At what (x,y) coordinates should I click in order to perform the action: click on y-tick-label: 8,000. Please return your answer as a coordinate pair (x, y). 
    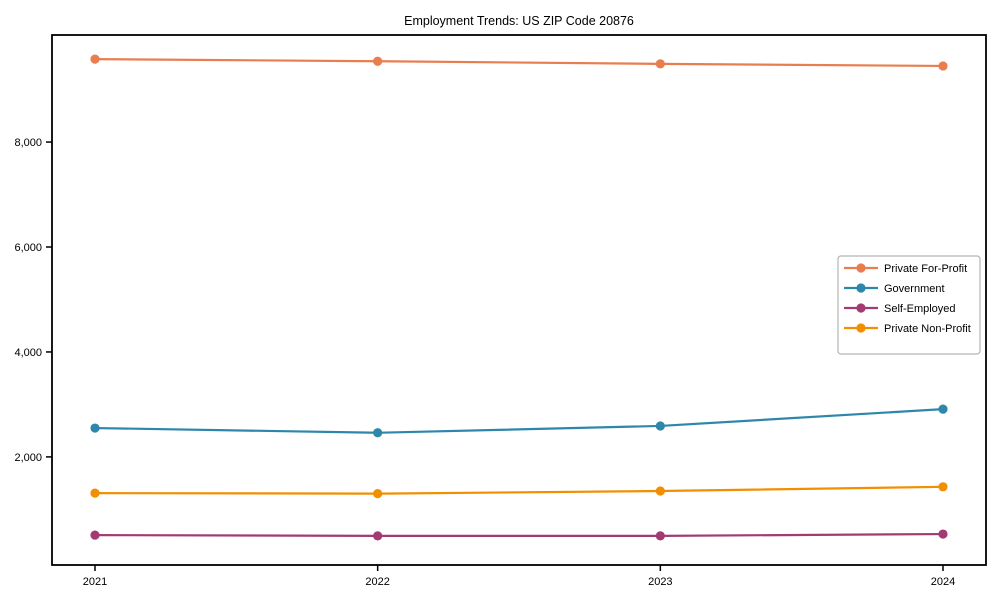
    Looking at the image, I should click on (28, 143).